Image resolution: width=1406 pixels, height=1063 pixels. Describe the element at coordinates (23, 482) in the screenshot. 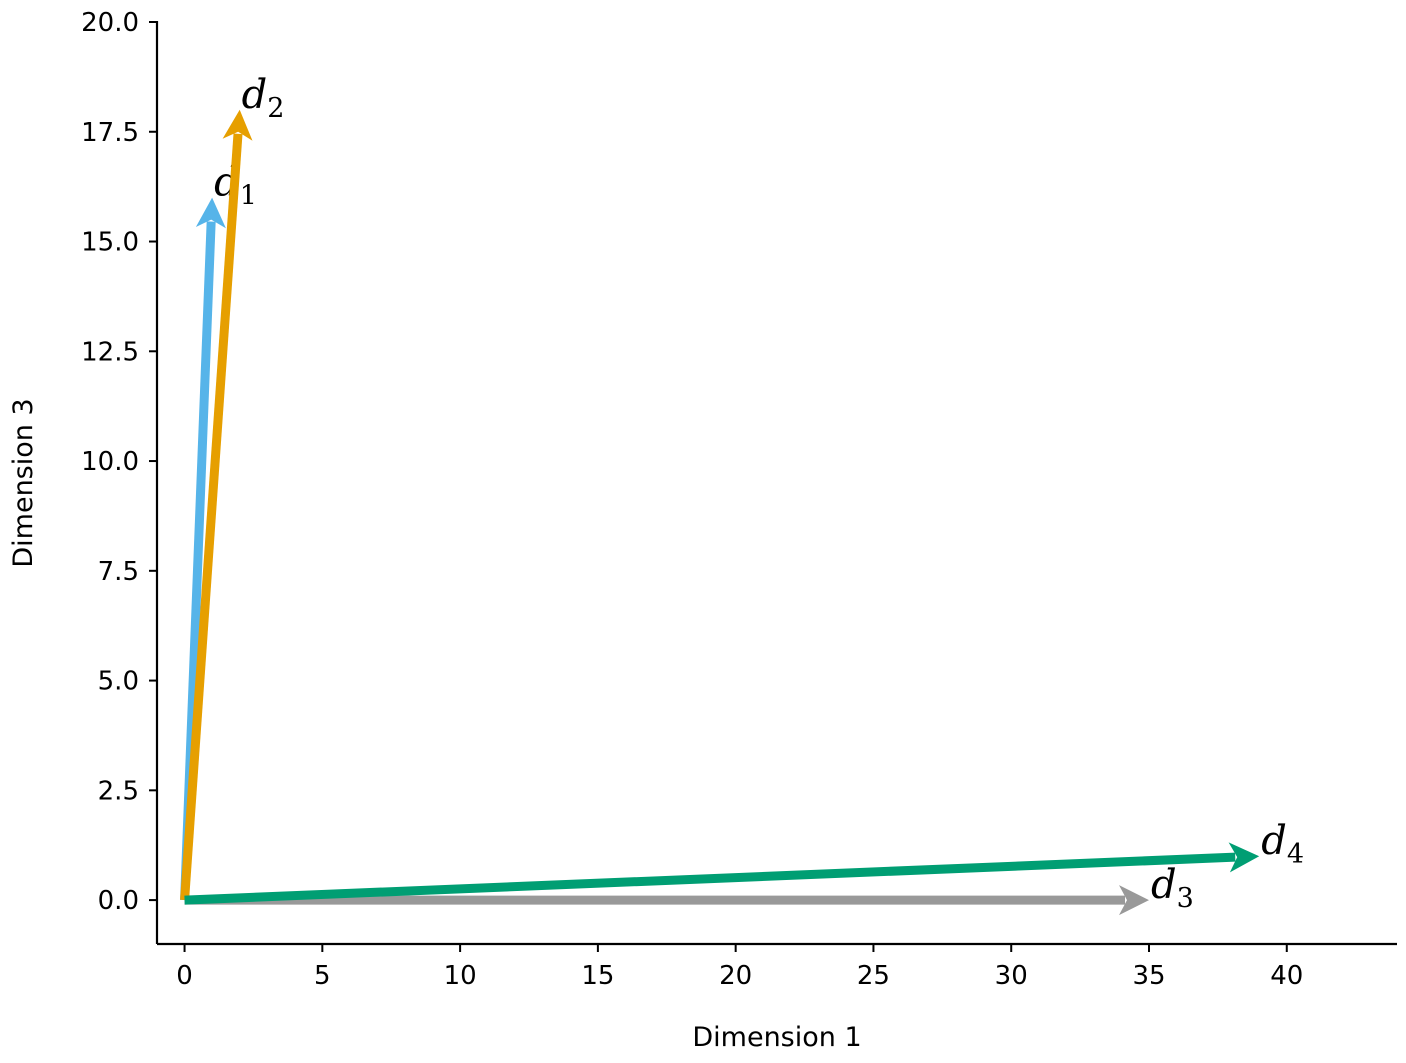

I see `y-axis-title: Dimension 3` at that location.